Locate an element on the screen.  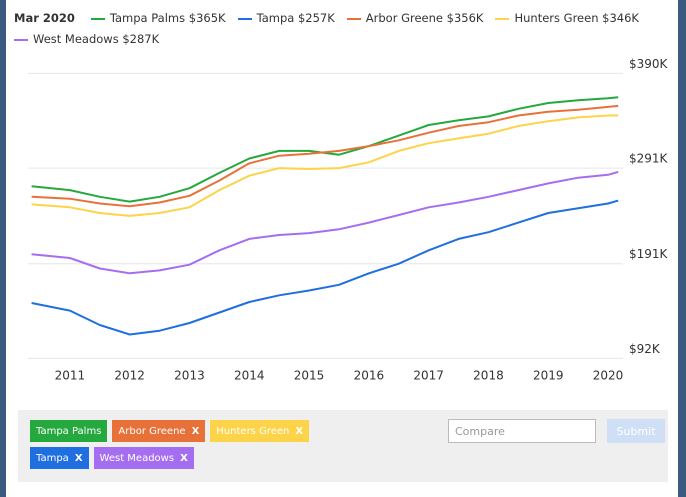
chip-label: Arbor Greene is located at coordinates (152, 431).